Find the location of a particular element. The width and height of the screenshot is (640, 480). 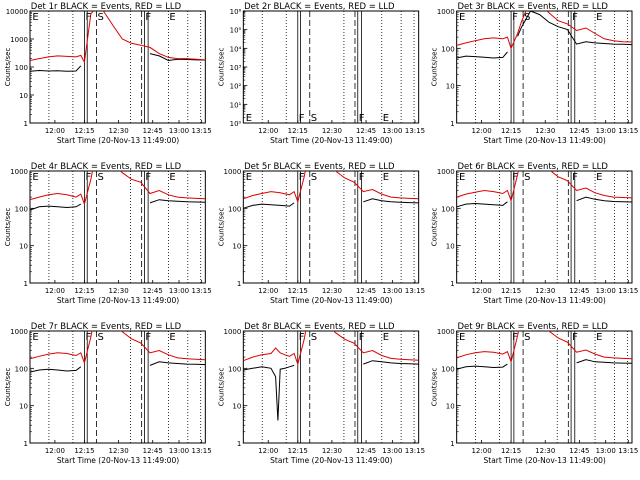

y-tick-label: 10¹ is located at coordinates (236, 105).